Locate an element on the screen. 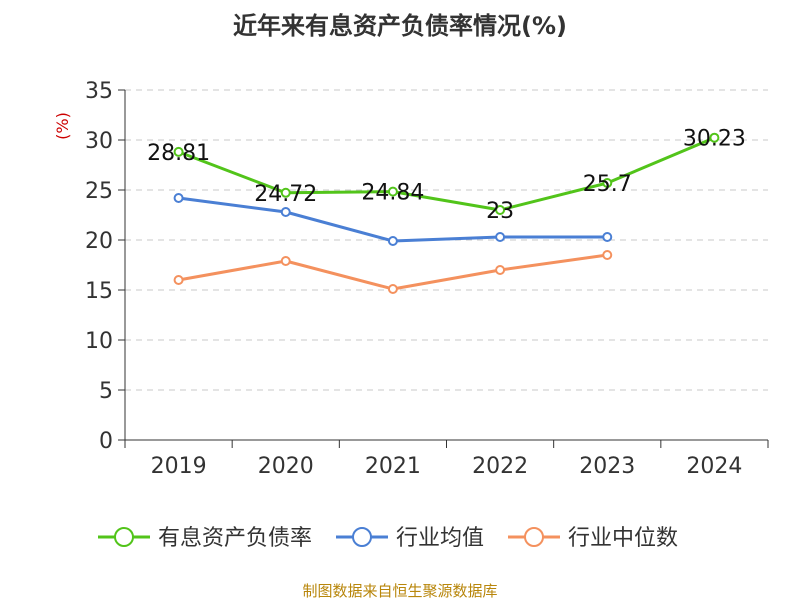 This screenshot has height=600, width=800. y-tick-label: 30 is located at coordinates (99, 141).